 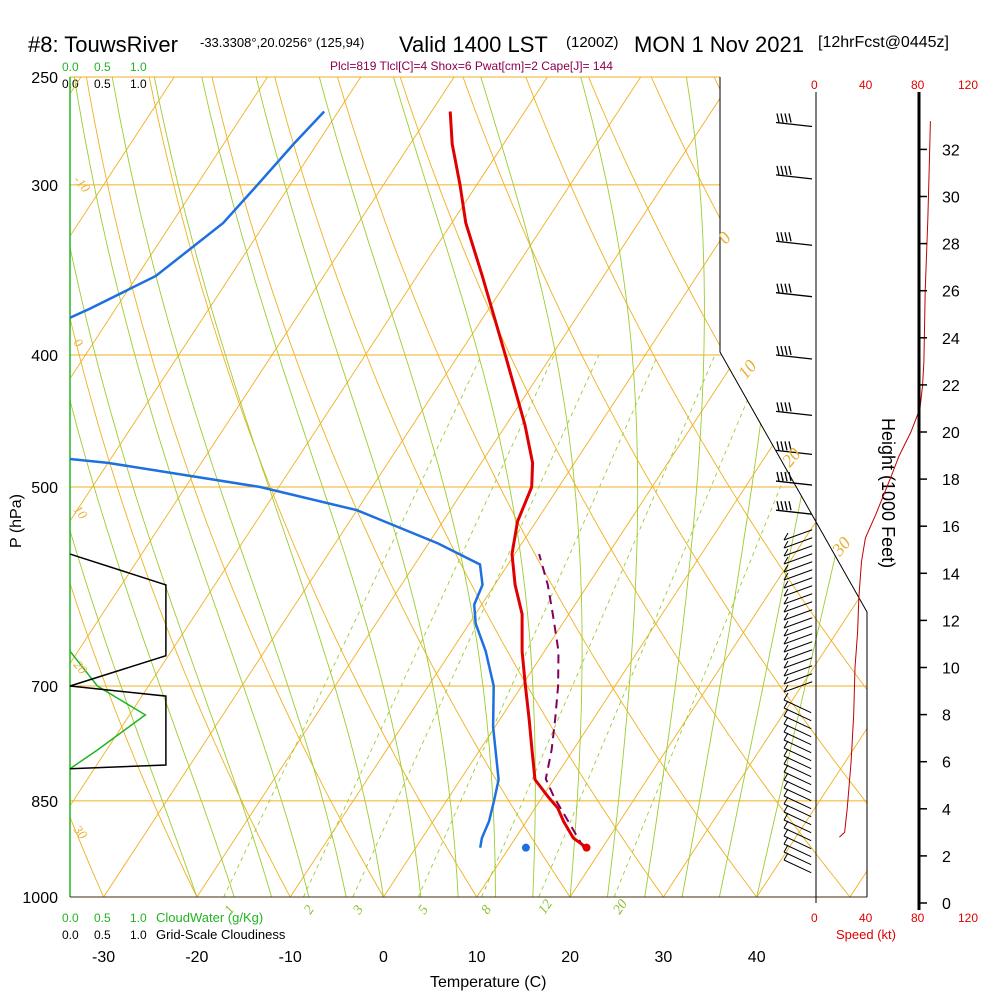 What do you see at coordinates (358, 910) in the screenshot?
I see `mixing-ratio-label: 3` at bounding box center [358, 910].